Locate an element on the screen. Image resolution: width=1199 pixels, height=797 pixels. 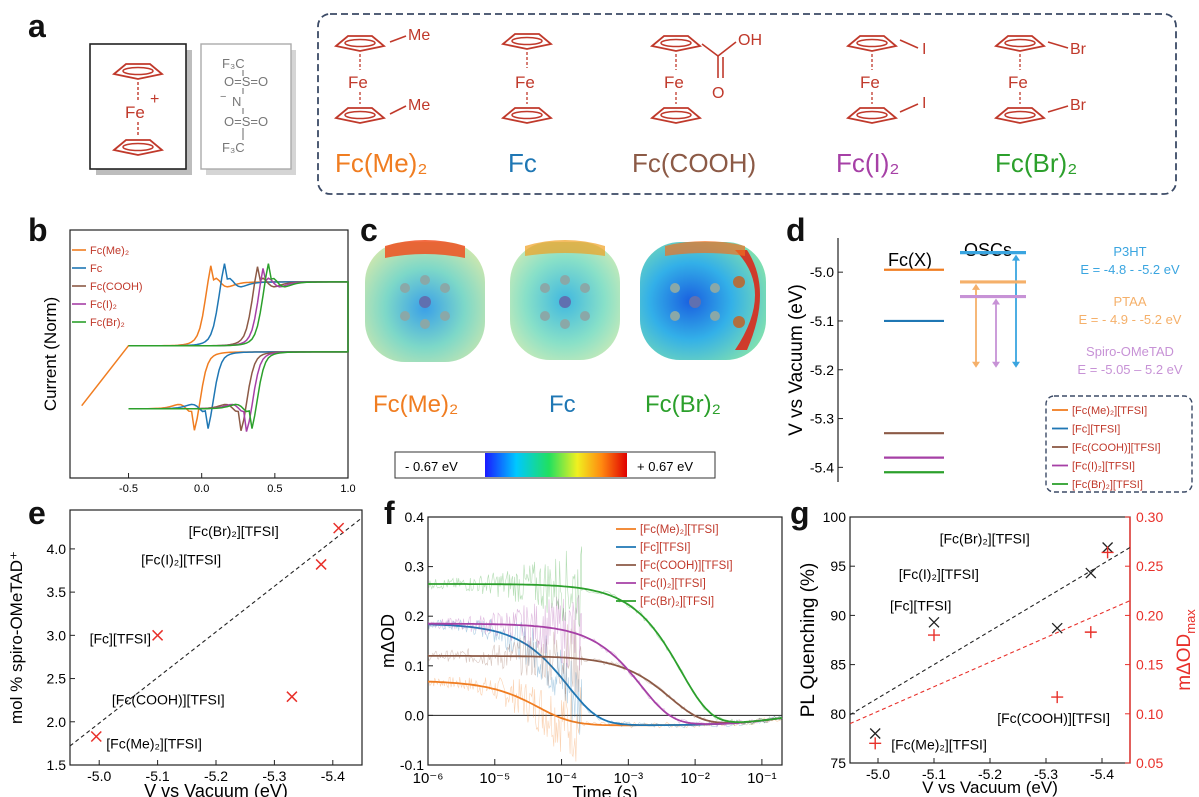
colorbar-gradient is located at coordinates (556, 465).